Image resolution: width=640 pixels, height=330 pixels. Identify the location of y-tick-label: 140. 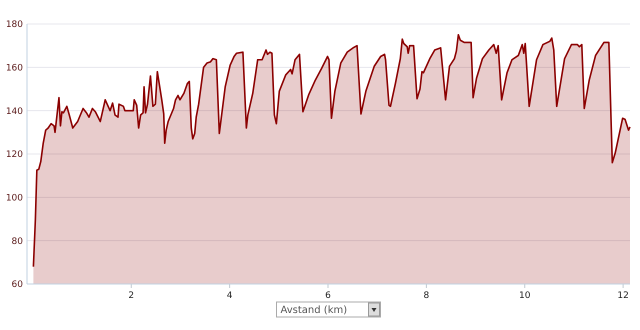
(15, 111).